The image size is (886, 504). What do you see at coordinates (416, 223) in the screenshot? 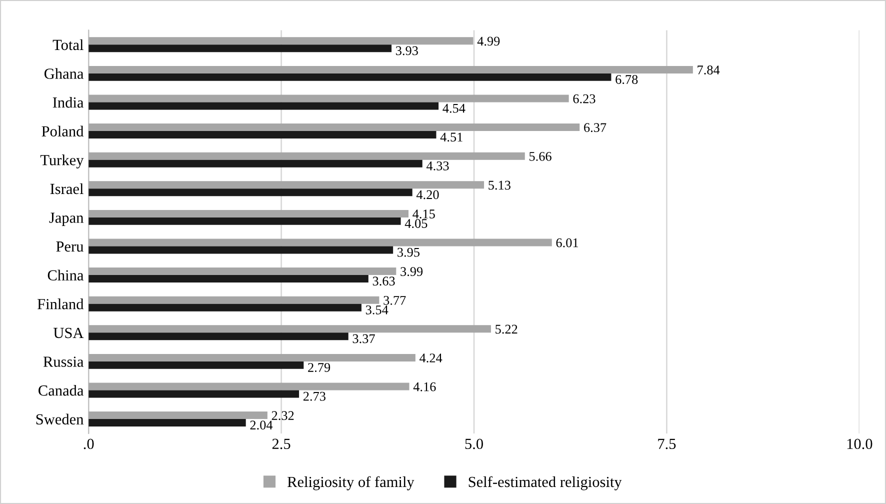
I see `data-label: 4.05` at bounding box center [416, 223].